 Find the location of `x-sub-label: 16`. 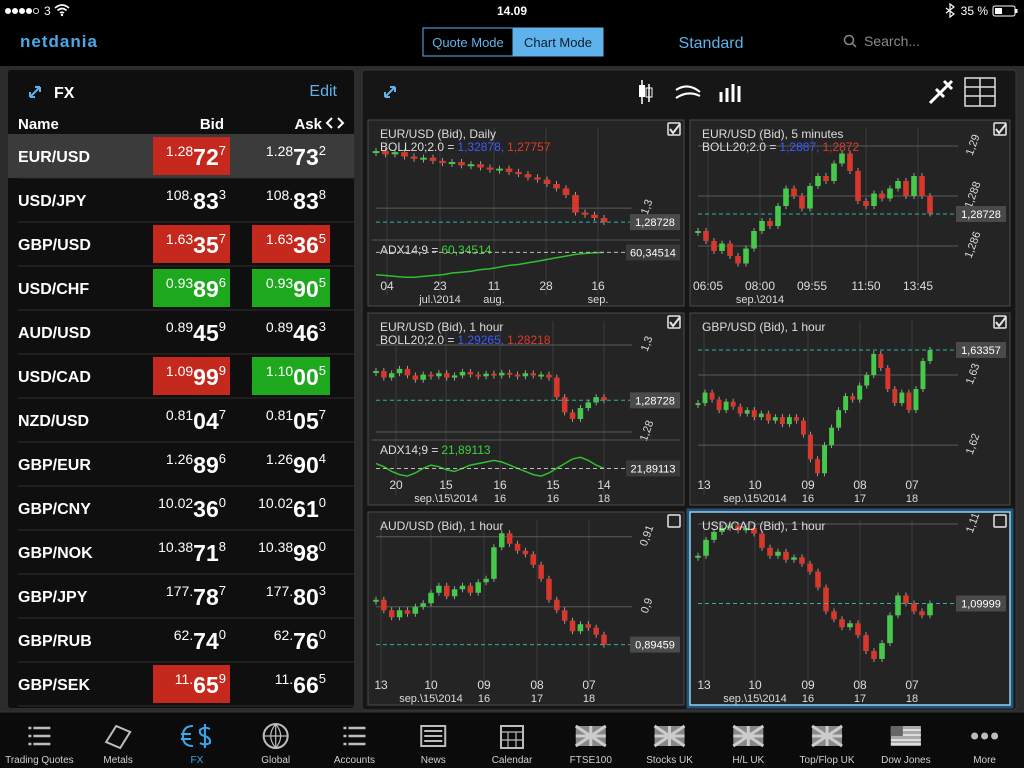

x-sub-label: 16 is located at coordinates (553, 499).